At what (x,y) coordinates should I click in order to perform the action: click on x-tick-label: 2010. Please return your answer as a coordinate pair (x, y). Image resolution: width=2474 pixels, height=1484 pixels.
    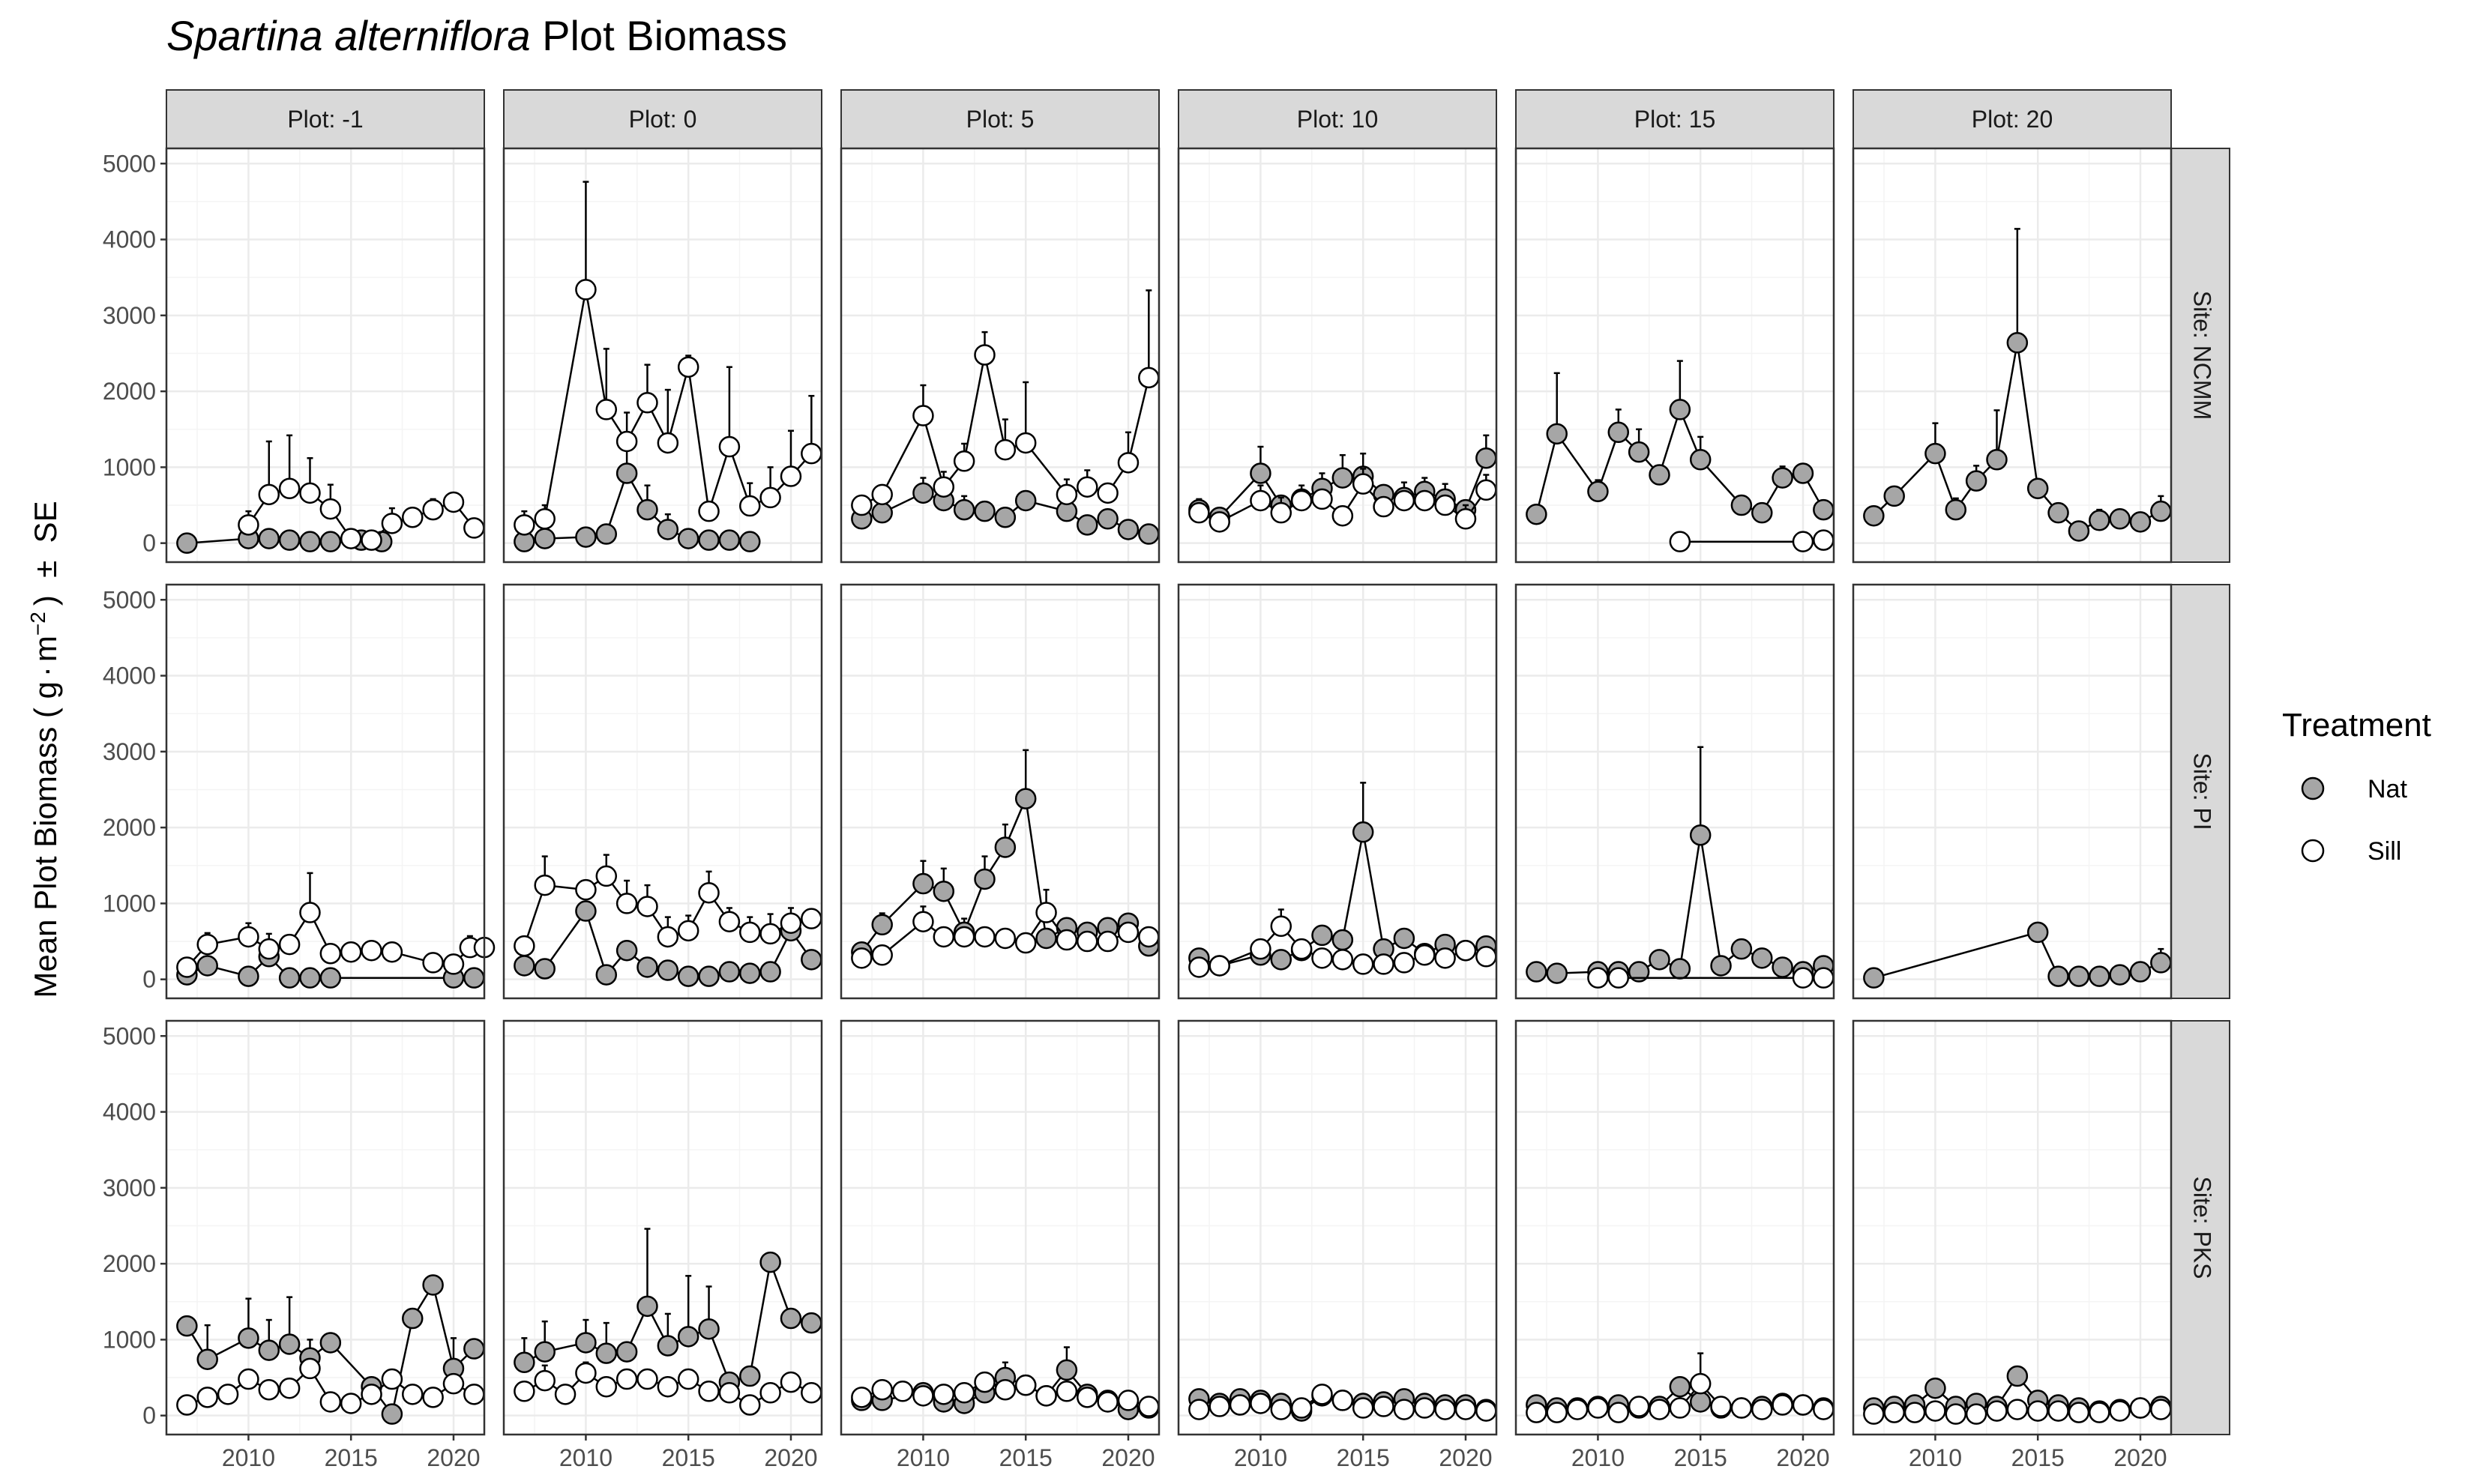
    Looking at the image, I should click on (1935, 1457).